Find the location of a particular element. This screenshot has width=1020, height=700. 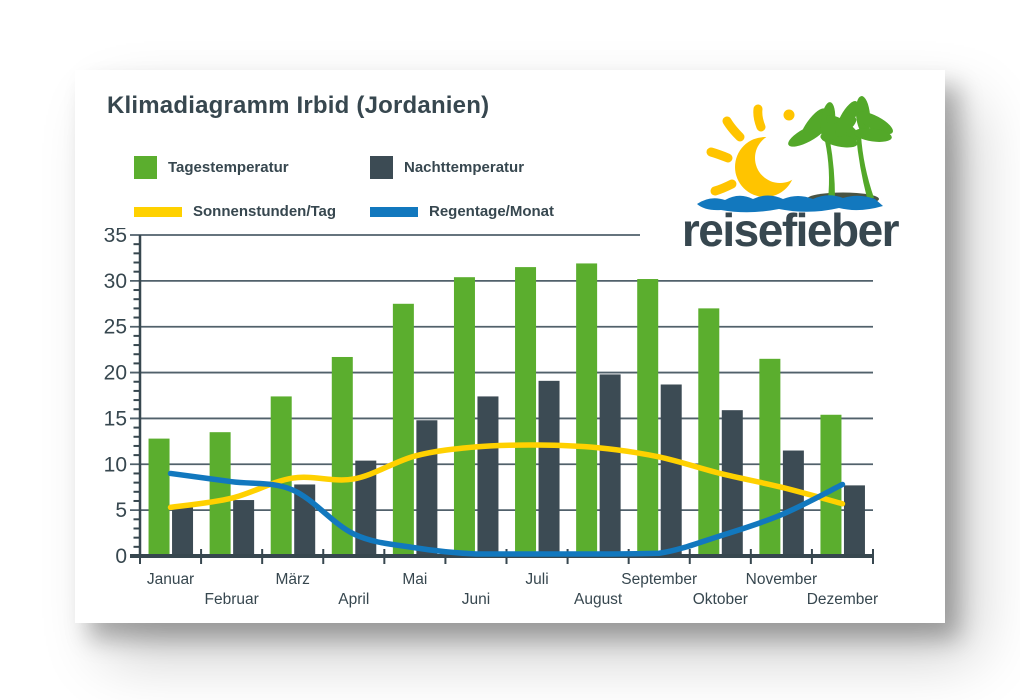

y-axis-label-20: 20 is located at coordinates (115, 373).